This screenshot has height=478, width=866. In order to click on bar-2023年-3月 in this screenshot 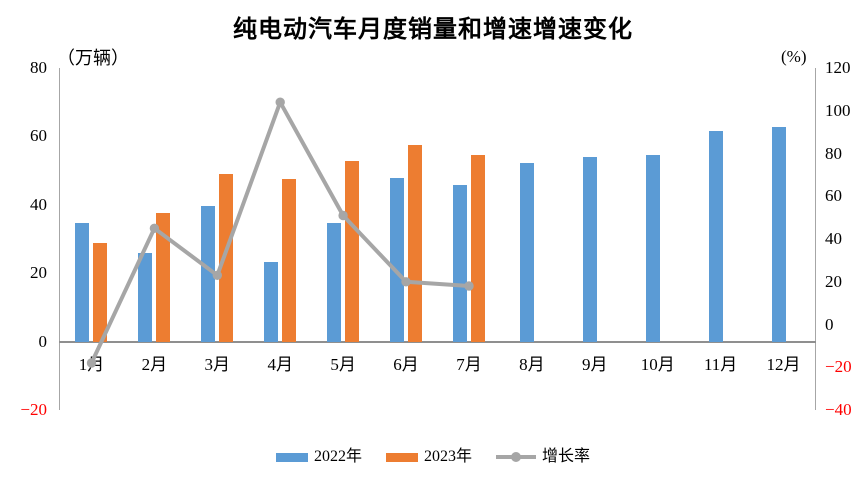, I will do `click(226, 258)`.